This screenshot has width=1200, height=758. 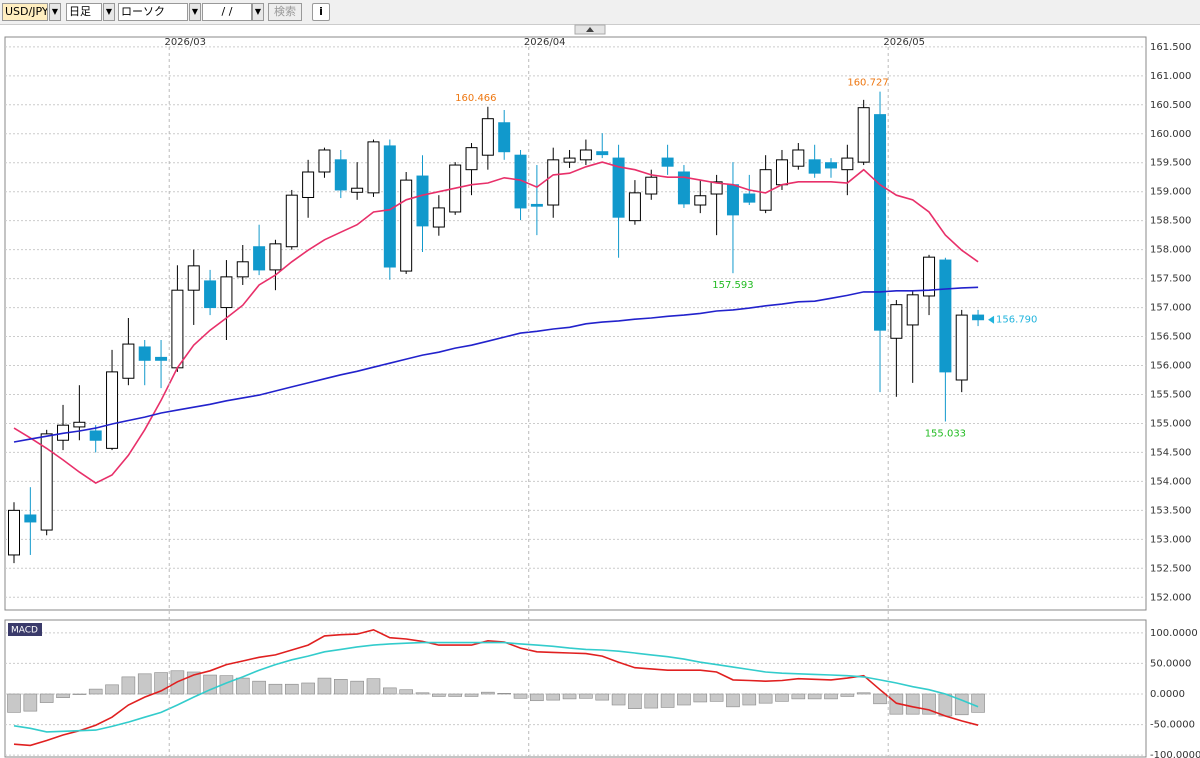 What do you see at coordinates (1170, 134) in the screenshot?
I see `y-tick-label: 160.000` at bounding box center [1170, 134].